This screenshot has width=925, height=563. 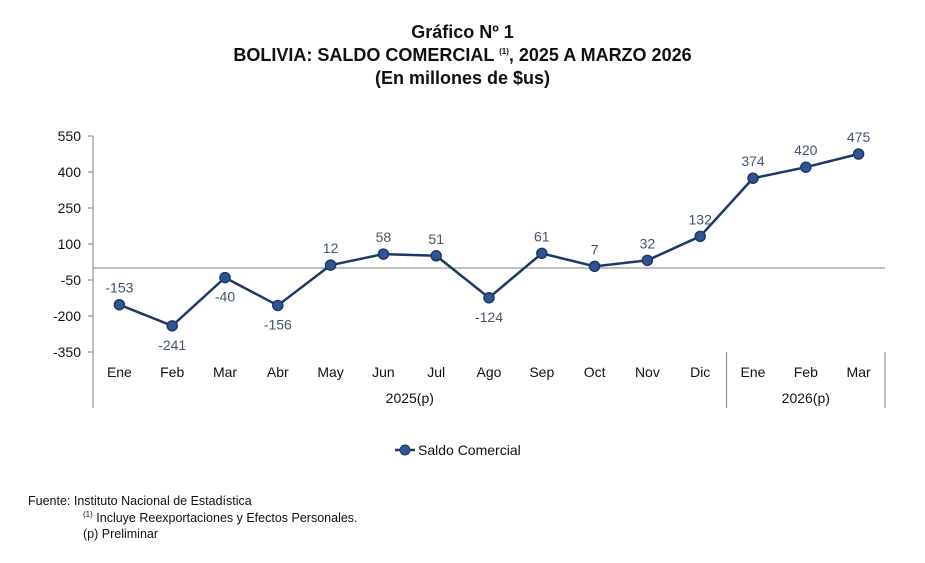 What do you see at coordinates (541, 372) in the screenshot?
I see `x-tick-label: Sep` at bounding box center [541, 372].